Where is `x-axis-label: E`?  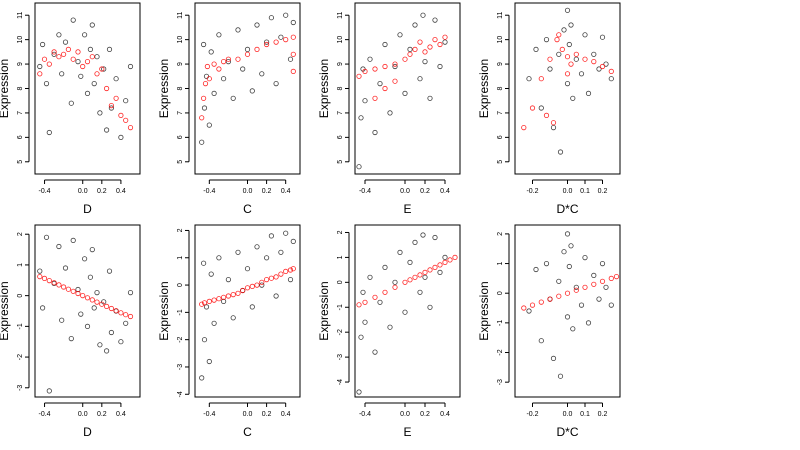 x-axis-label: E is located at coordinates (407, 209).